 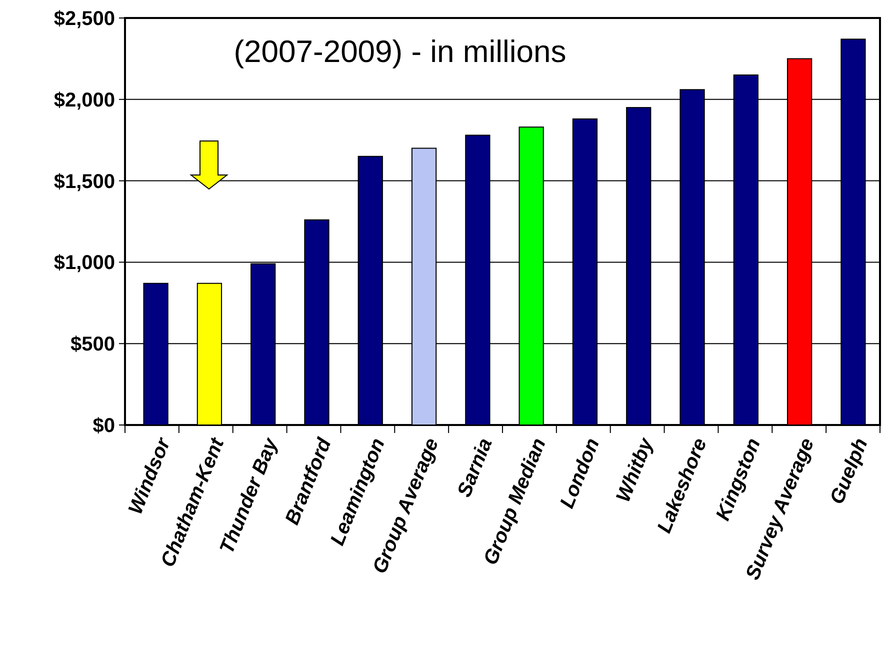 What do you see at coordinates (92, 345) in the screenshot?
I see `y-tick-label: $500` at bounding box center [92, 345].